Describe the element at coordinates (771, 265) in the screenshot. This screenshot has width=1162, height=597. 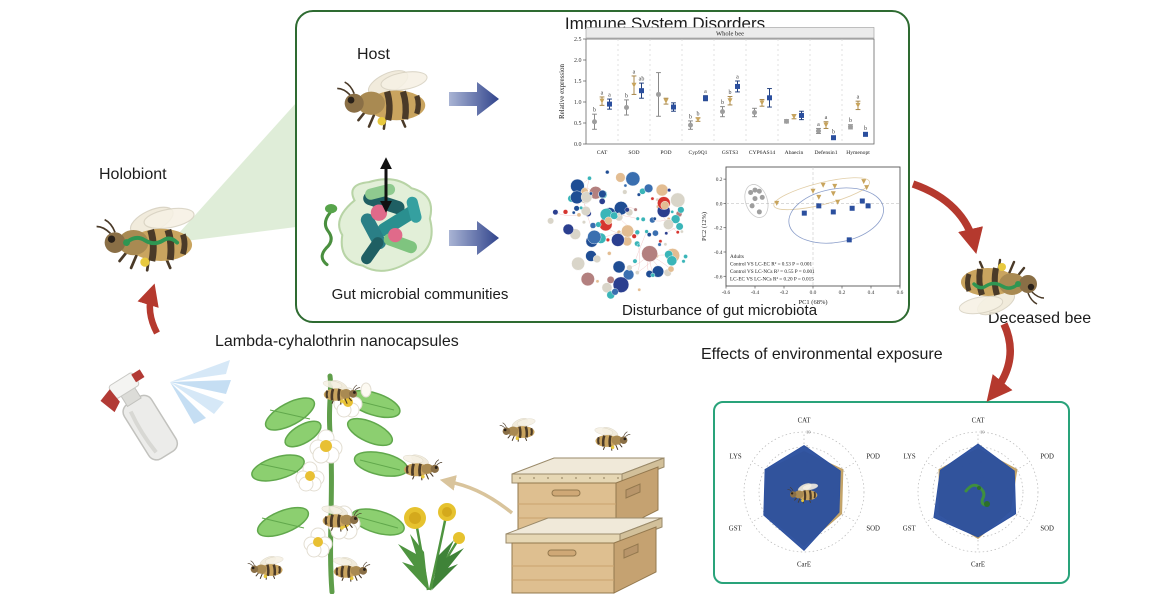
I see `svg-text:Control VS LC-EC R² = 0.53 P =: Control VS LC-EC R² = 0.53 P = 0.001` at that location.